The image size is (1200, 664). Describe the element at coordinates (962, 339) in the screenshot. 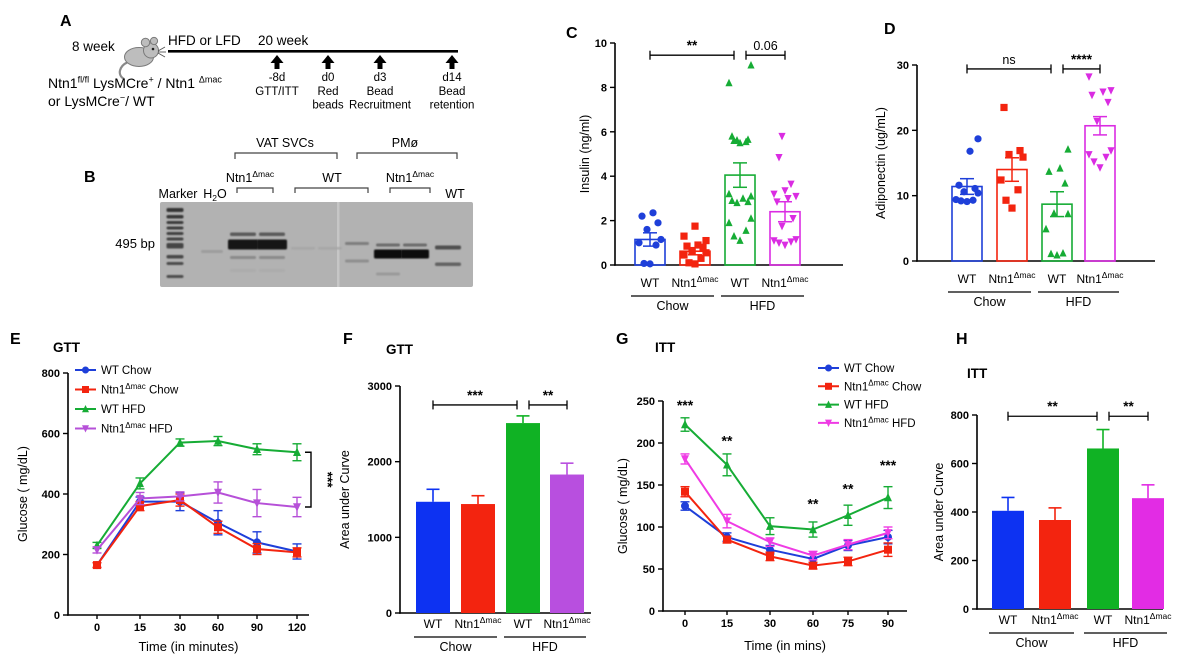

I see `panel-label-h: H` at that location.